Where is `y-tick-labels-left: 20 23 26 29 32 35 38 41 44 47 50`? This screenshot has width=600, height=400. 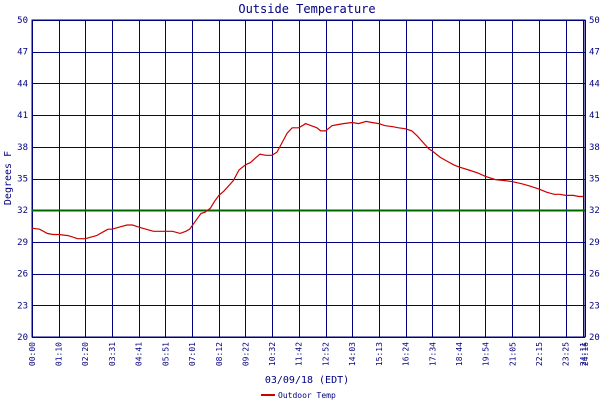 y-tick-labels-left: 20 23 26 29 32 35 38 41 44 47 50 is located at coordinates (22, 179).